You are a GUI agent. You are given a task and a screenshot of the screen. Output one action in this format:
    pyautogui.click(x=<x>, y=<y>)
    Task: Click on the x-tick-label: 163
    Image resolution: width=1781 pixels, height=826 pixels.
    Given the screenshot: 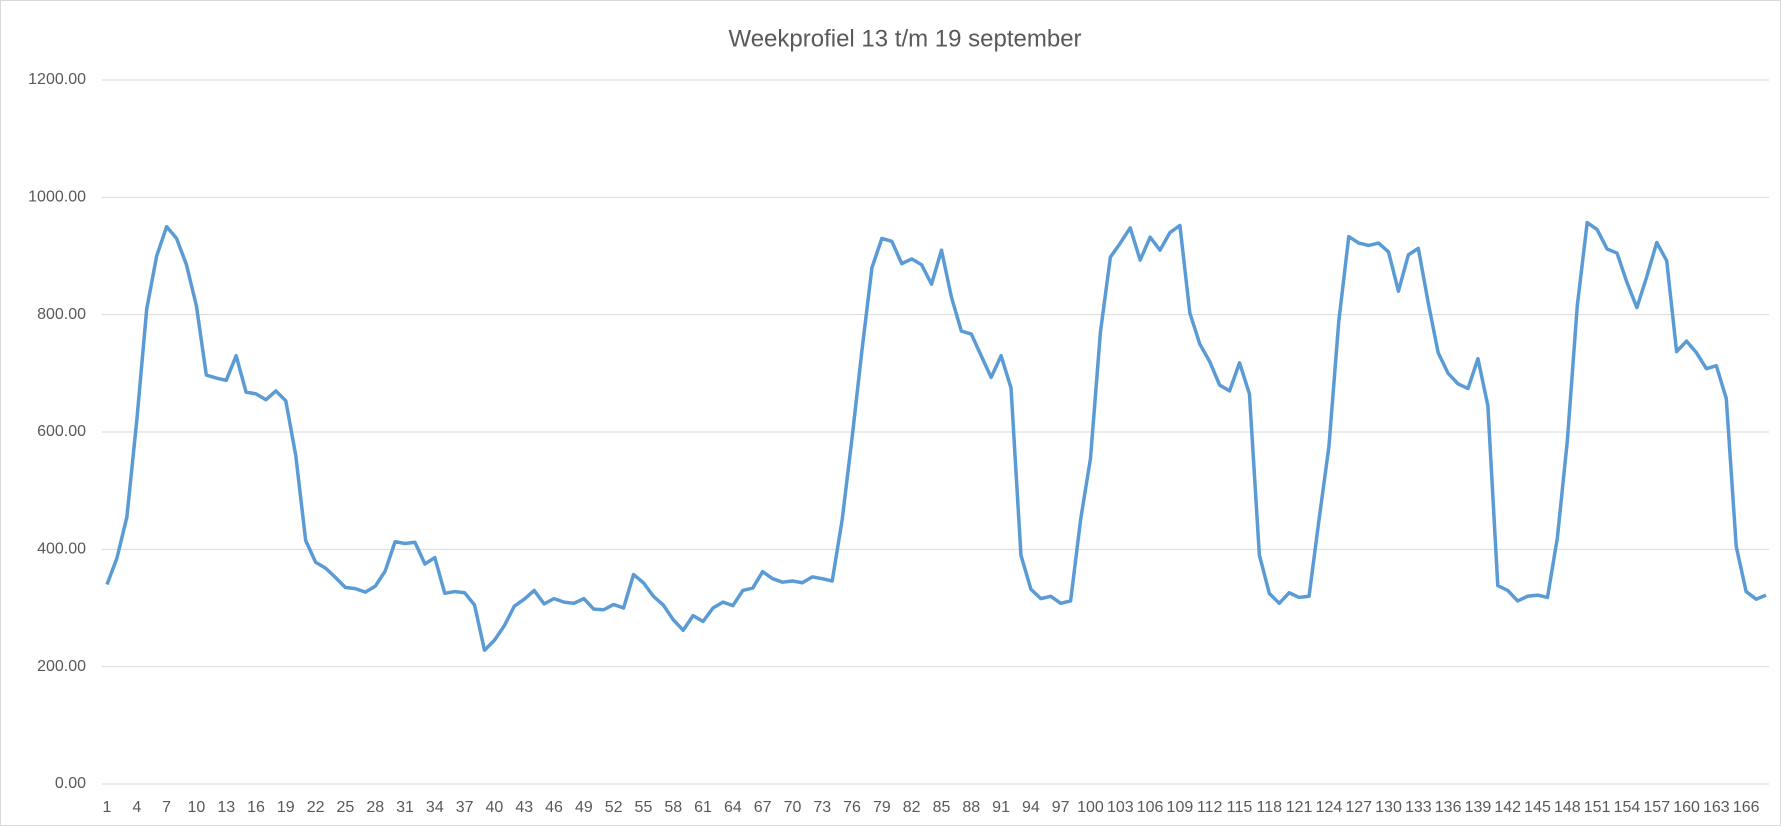 What is the action you would take?
    pyautogui.click(x=1716, y=807)
    